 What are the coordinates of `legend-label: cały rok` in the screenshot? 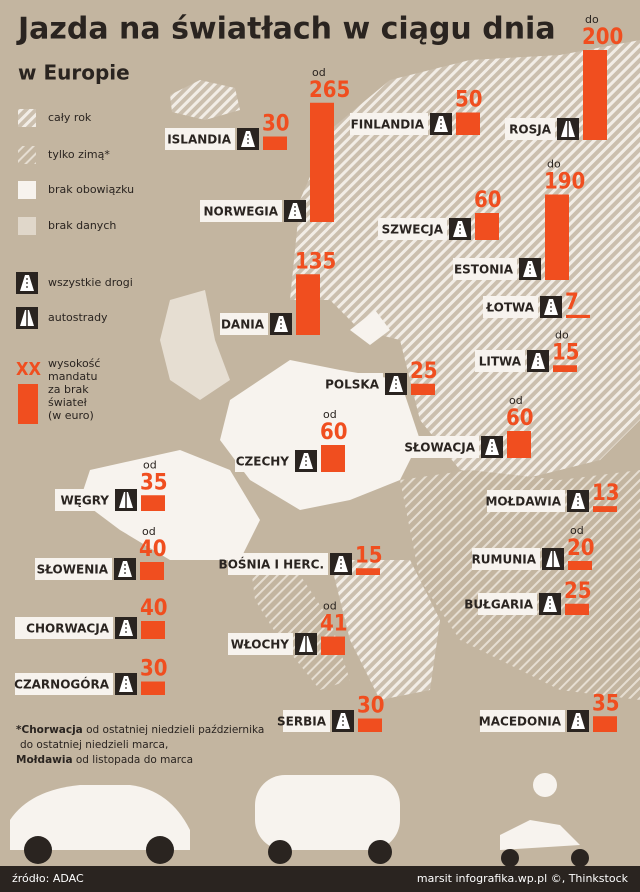 It's located at (70, 117).